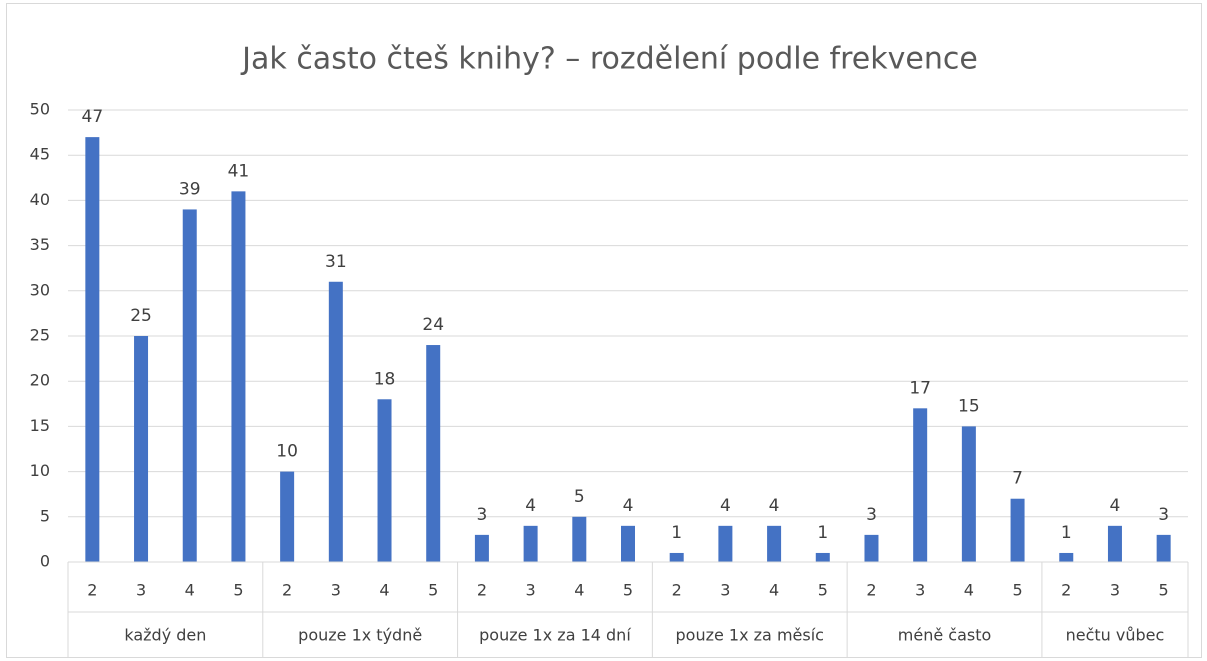 The image size is (1207, 661). I want to click on data-label: 5, so click(579, 497).